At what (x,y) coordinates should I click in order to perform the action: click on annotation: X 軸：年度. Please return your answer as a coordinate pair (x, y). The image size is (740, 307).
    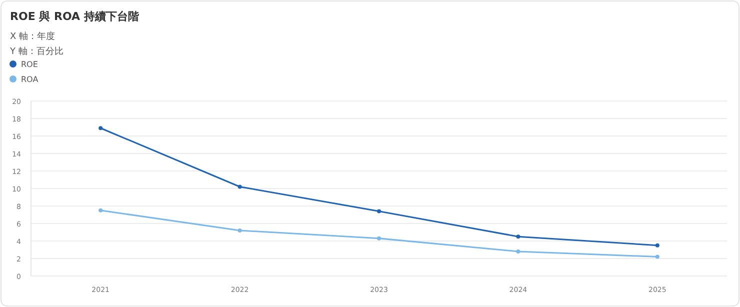
    Looking at the image, I should click on (33, 37).